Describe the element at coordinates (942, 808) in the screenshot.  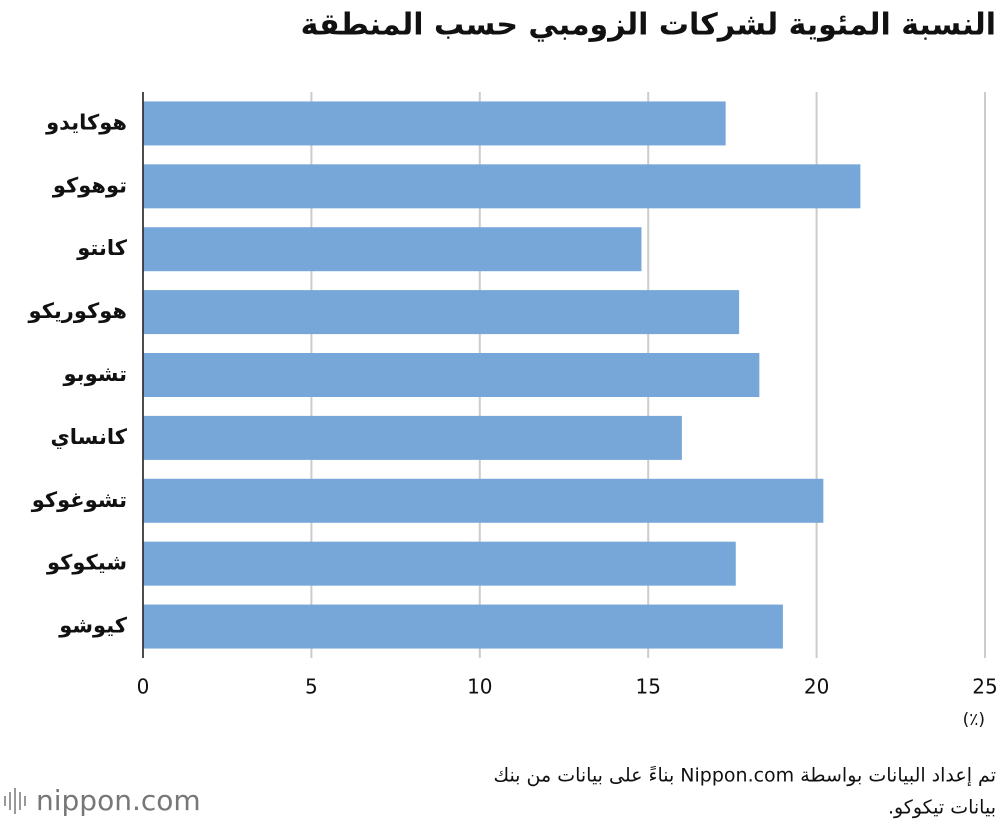
I see `source-line: بيانات تيكوكو.` at that location.